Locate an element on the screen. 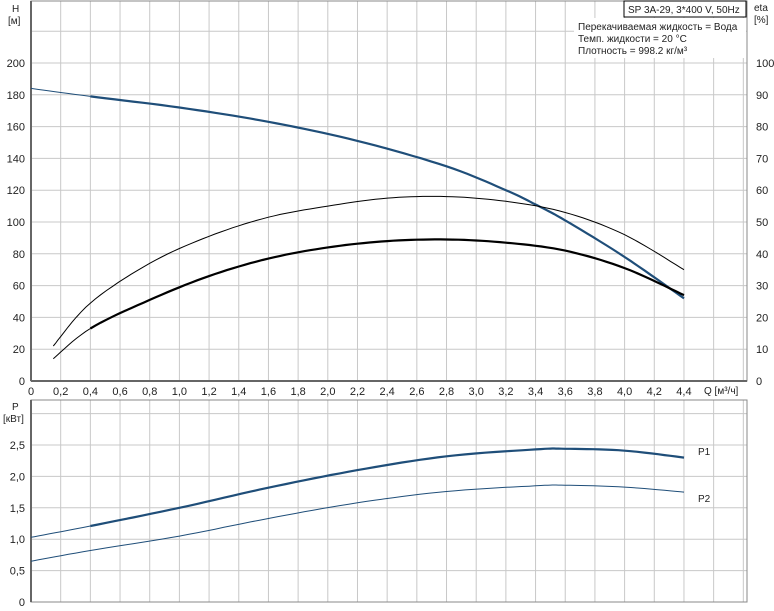 This screenshot has height=611, width=774. q-tick-label: 1,4 is located at coordinates (238, 392).